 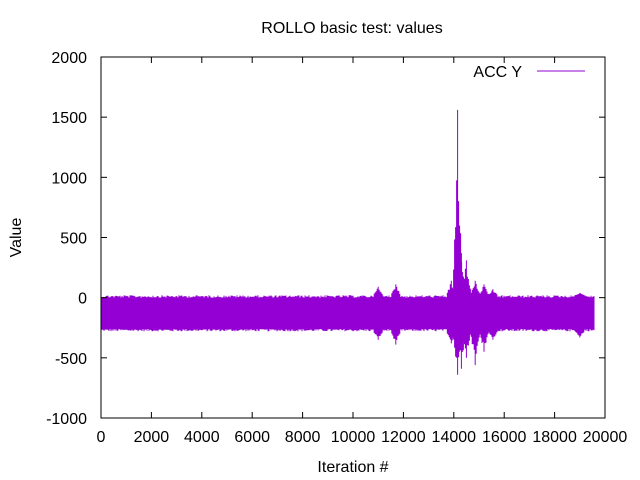 What do you see at coordinates (303, 437) in the screenshot?
I see `x-tick-label: 8000` at bounding box center [303, 437].